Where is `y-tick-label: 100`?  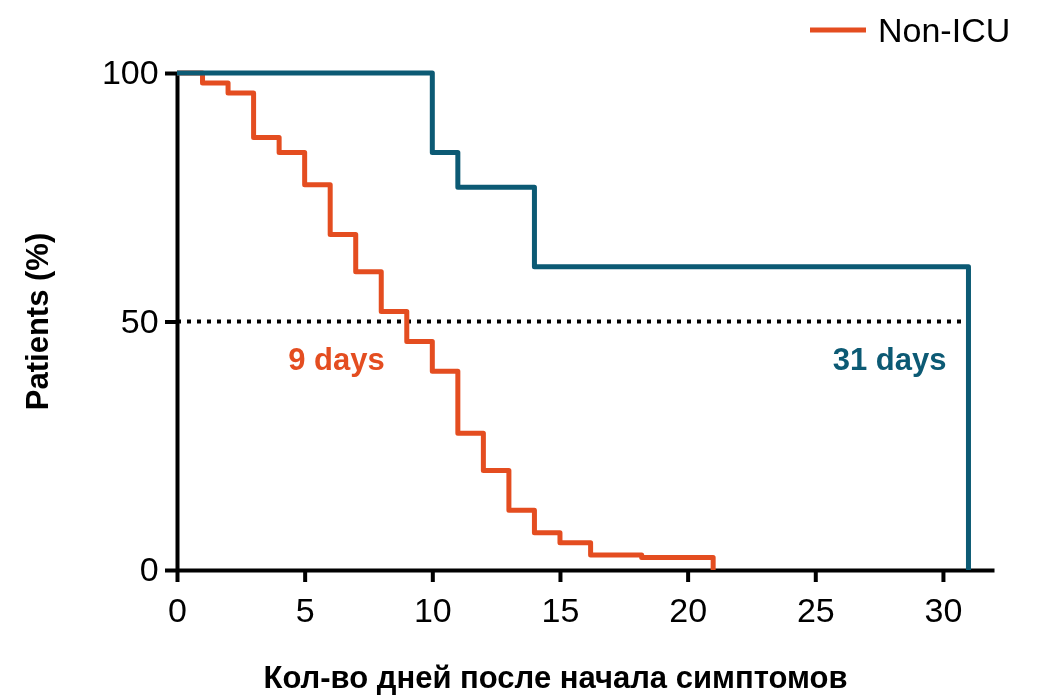
y-tick-label: 100 is located at coordinates (130, 72).